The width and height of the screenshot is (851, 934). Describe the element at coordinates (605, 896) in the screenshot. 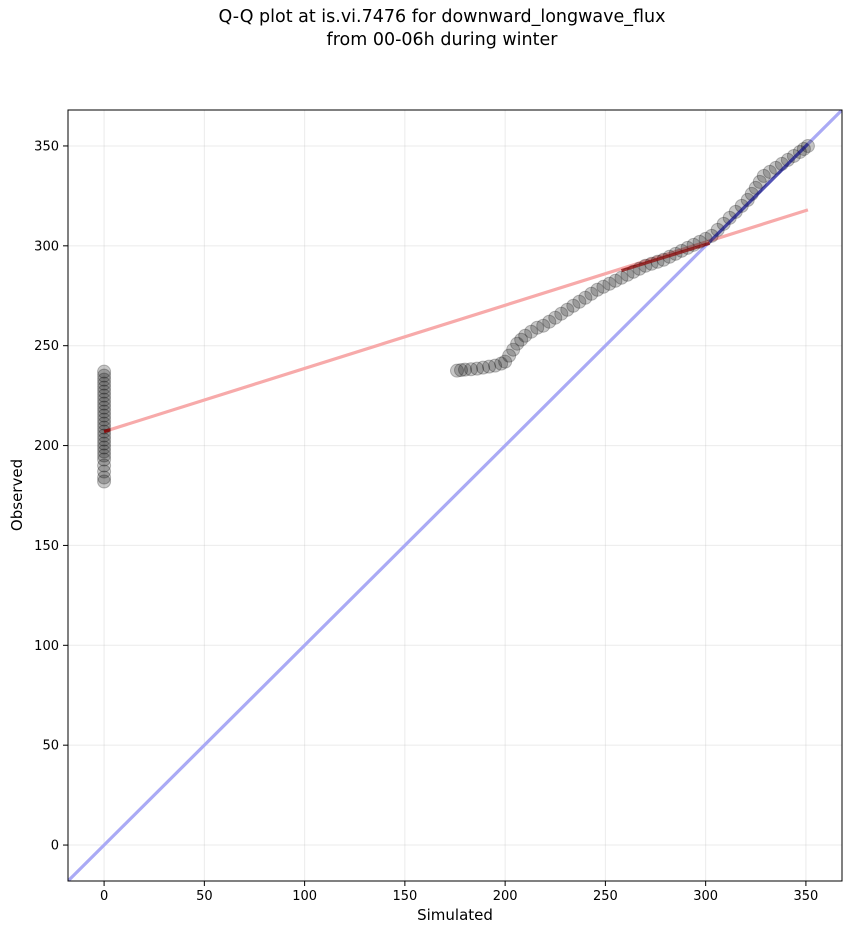

I see `x-tick-label: 250` at that location.